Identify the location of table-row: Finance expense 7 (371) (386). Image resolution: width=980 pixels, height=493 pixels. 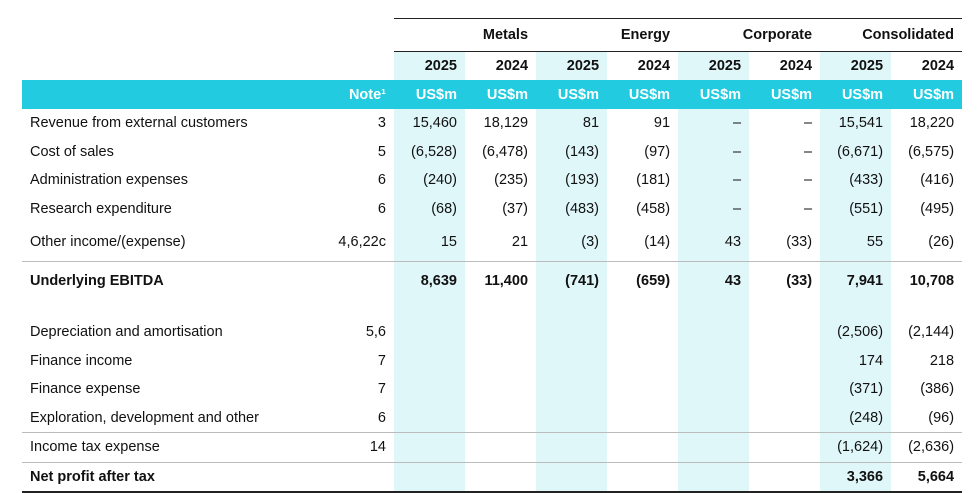
(492, 389).